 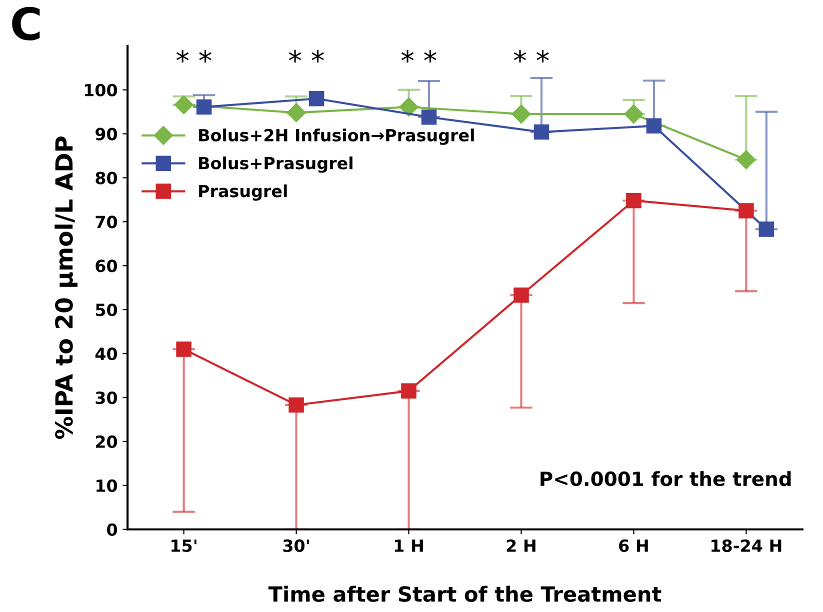 What do you see at coordinates (465, 594) in the screenshot?
I see `x-axis-title: Time after Start of the Treatment` at bounding box center [465, 594].